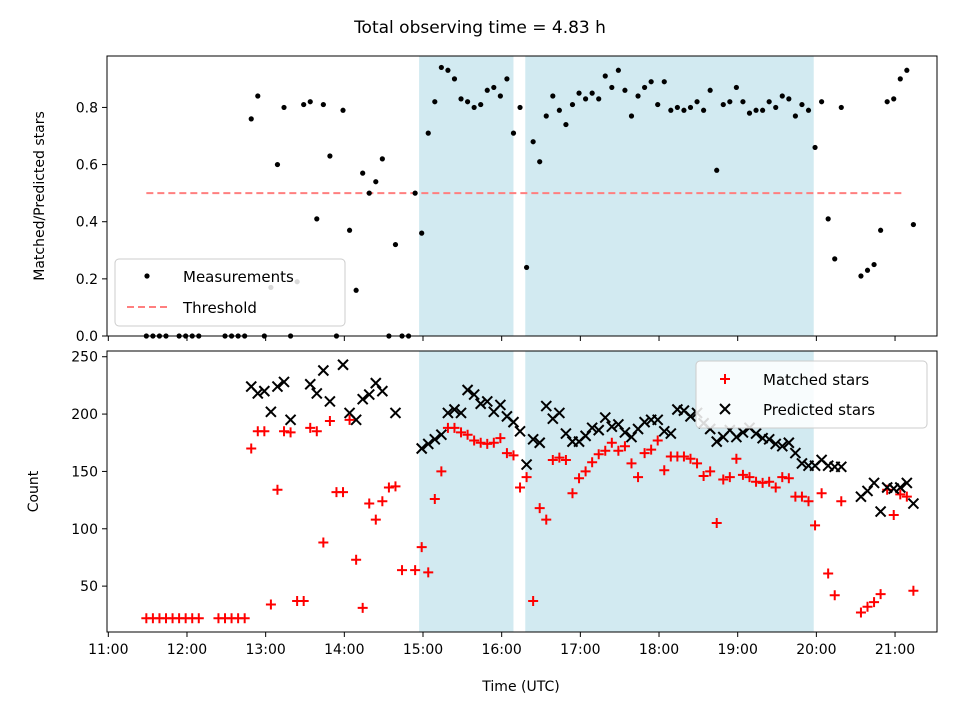  Describe the element at coordinates (819, 410) in the screenshot. I see `legend-label: Predicted stars` at that location.